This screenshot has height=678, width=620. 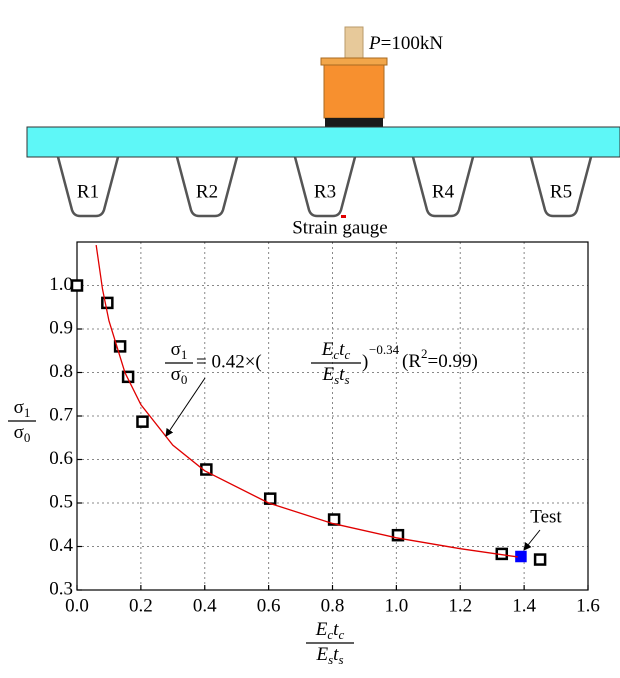 I want to click on rib-label: R3, so click(x=325, y=191).